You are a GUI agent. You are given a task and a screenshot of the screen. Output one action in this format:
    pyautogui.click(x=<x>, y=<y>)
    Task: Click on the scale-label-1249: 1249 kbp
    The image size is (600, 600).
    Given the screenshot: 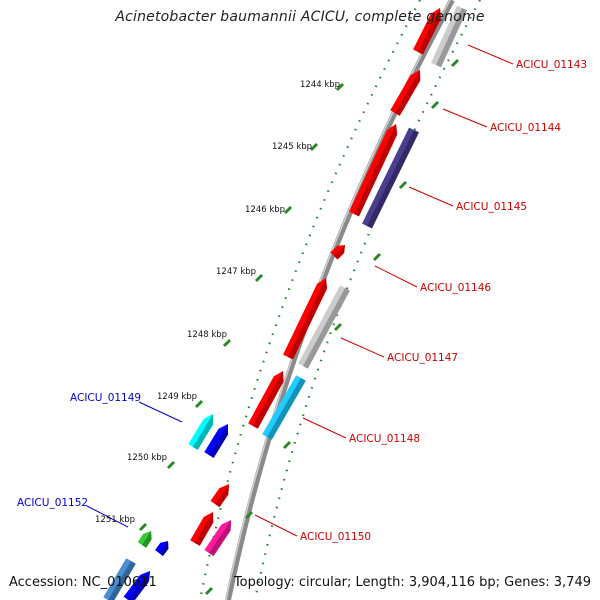 What is the action you would take?
    pyautogui.click(x=177, y=397)
    